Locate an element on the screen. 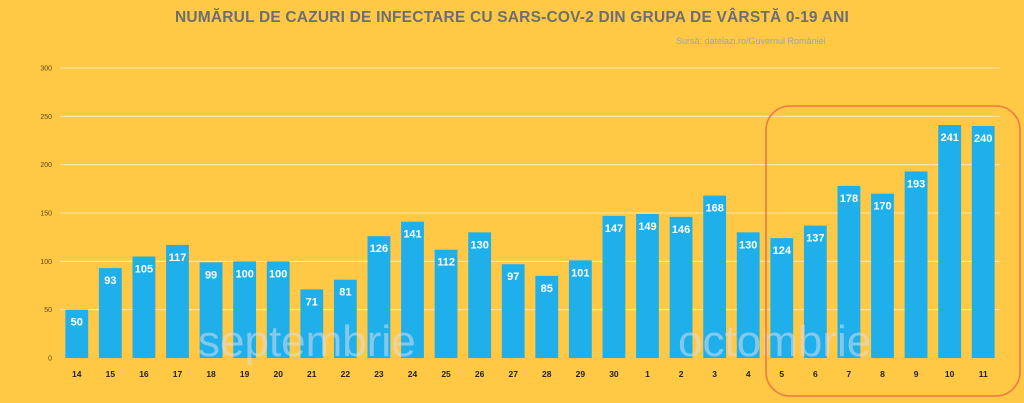 This screenshot has height=403, width=1024. watermark-october: octombrie is located at coordinates (774, 341).